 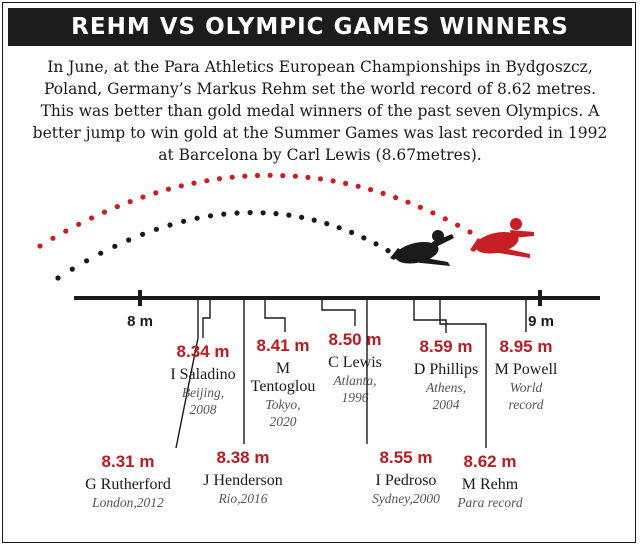 I want to click on athlete-mark-2: 8.38 m J Henderson Rio,2016, so click(x=243, y=402).